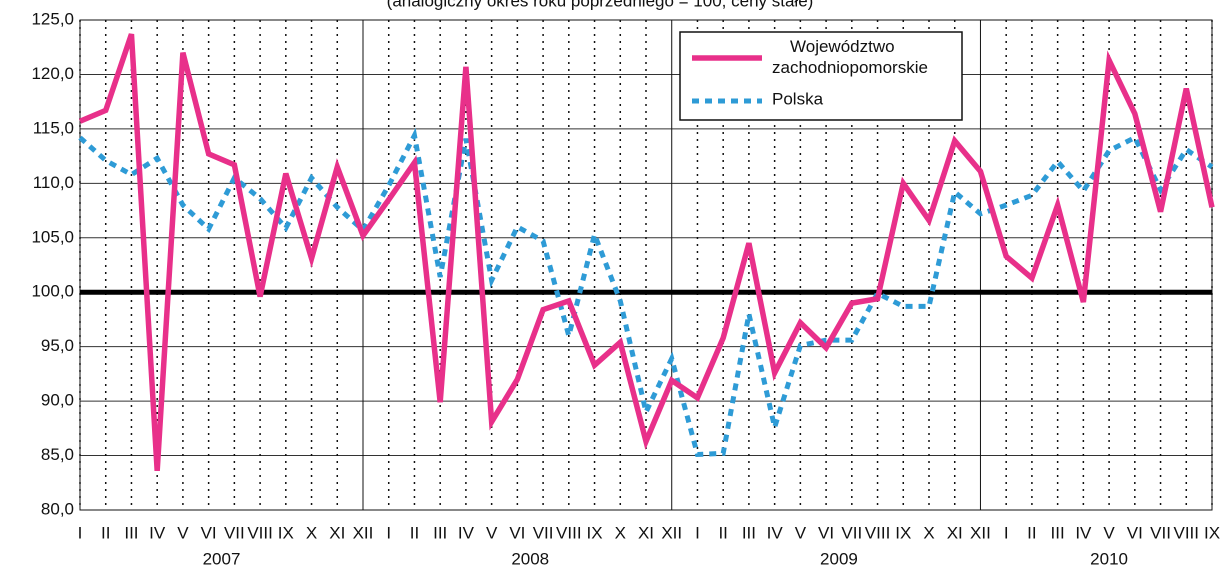  I want to click on y-tick-label: 85,0, so click(57, 454).